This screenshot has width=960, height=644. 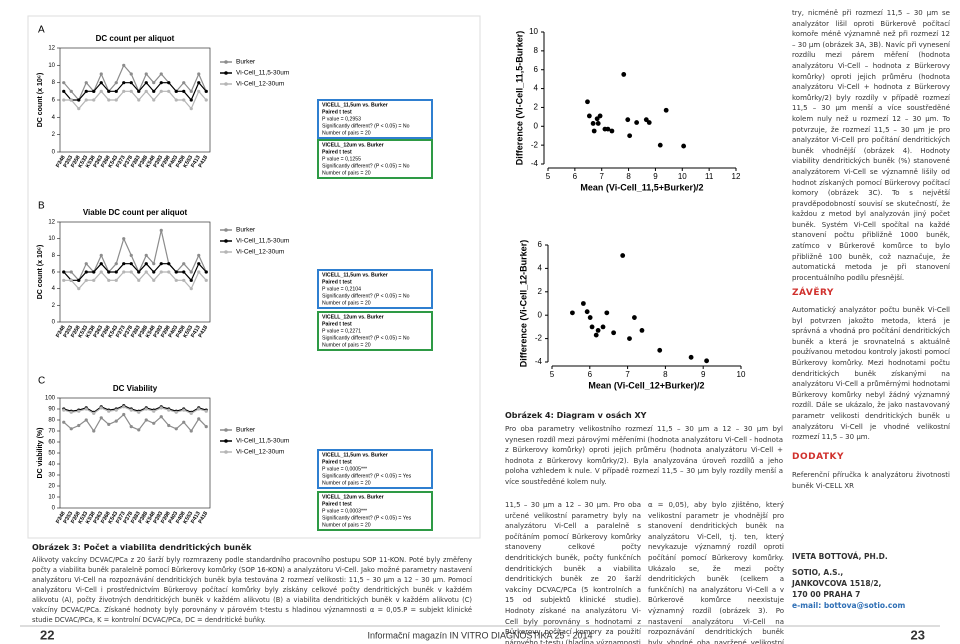 What do you see at coordinates (840, 556) in the screenshot?
I see `author-name: IVETA BOTTOVÁ, PH.D.` at bounding box center [840, 556].